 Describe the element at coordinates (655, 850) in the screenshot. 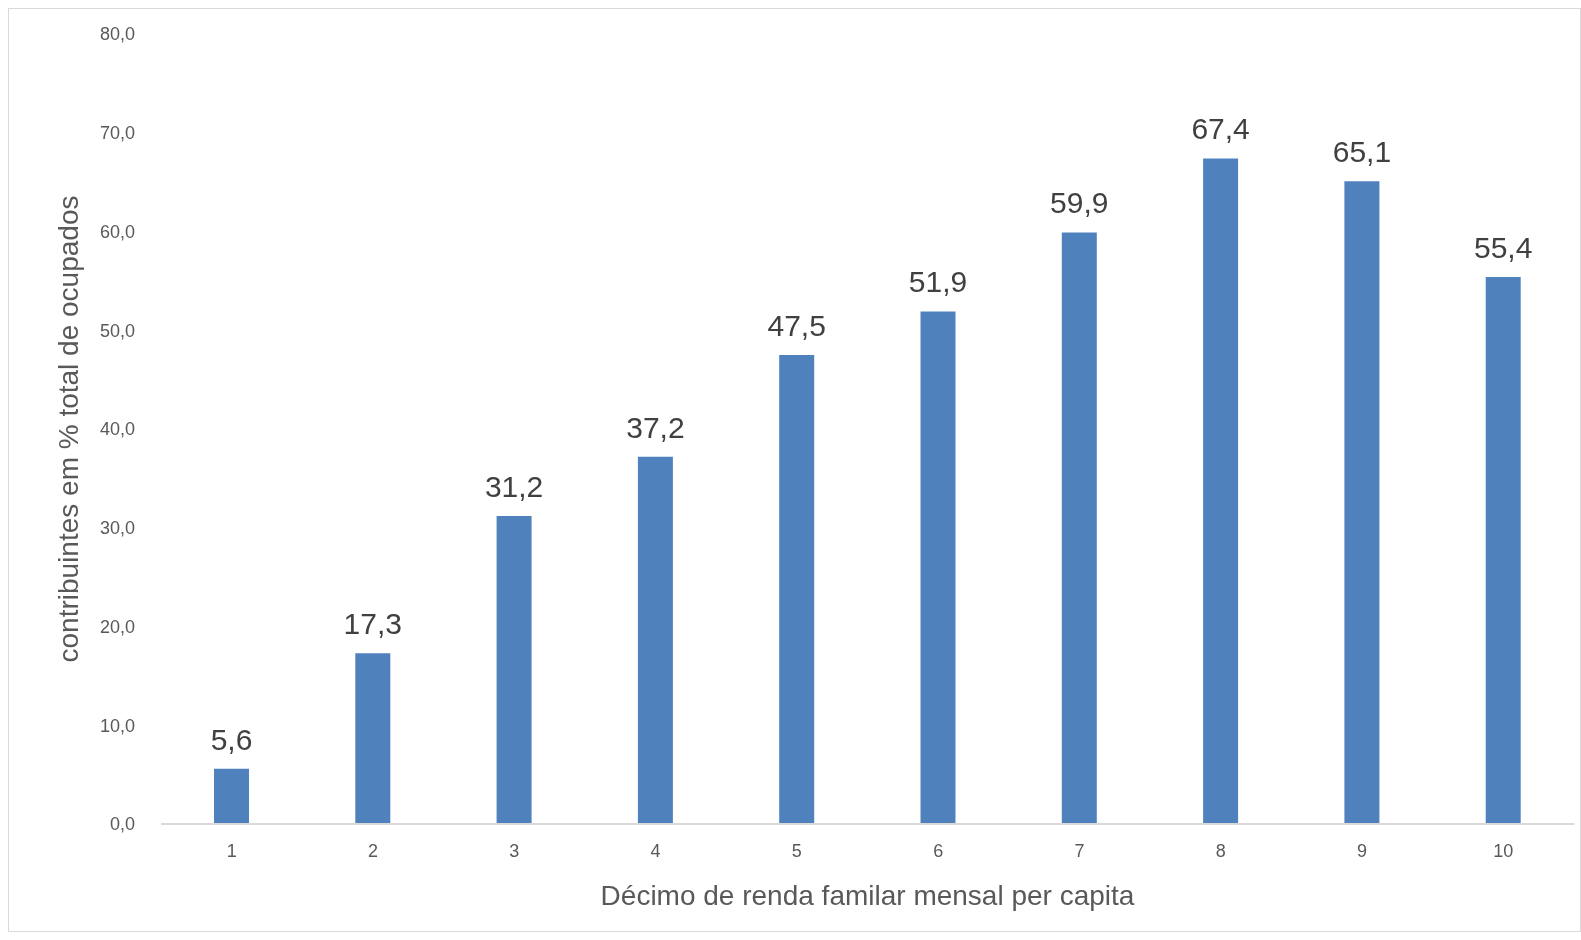

I see `x-tick-label: 4` at that location.